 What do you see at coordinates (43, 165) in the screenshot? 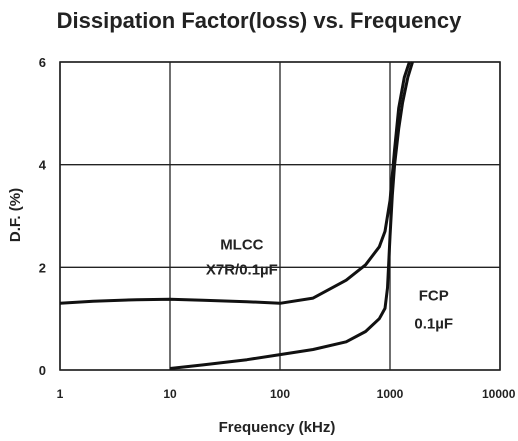
I see `y-tick-label: 4` at bounding box center [43, 165].